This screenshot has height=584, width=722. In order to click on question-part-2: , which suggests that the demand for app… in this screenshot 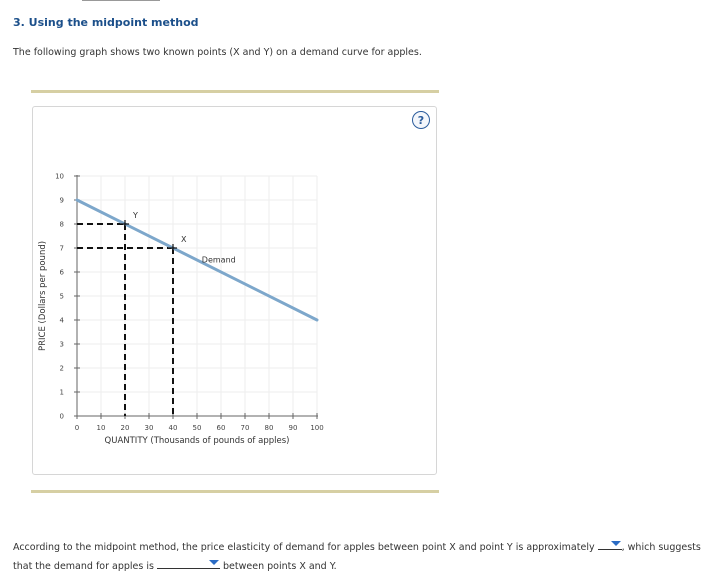, I will do `click(357, 557)`.